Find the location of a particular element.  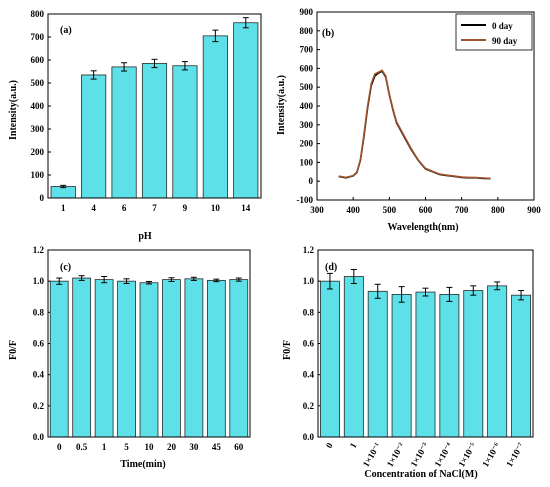

panel-a-ytick-label: 200 is located at coordinates (38, 152).